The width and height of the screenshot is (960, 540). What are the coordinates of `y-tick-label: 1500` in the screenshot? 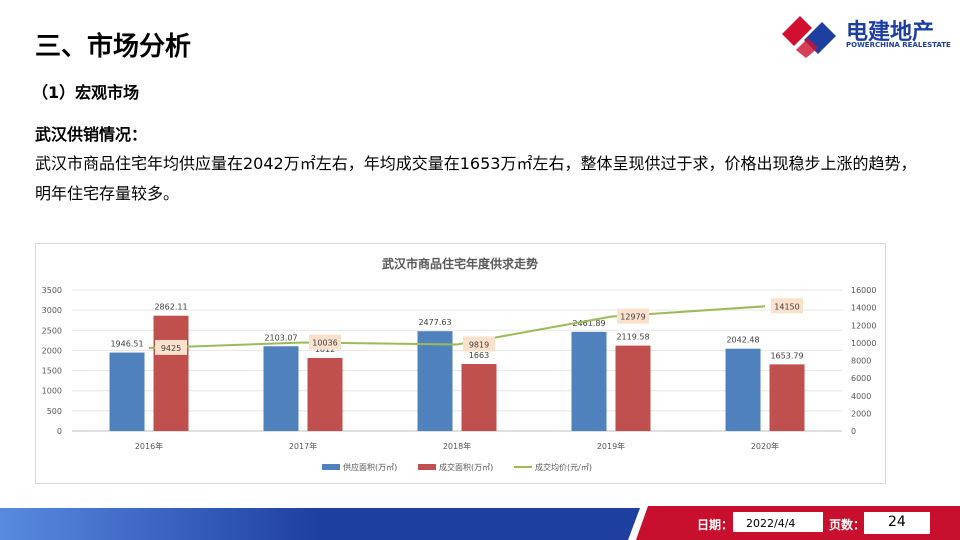 It's located at (52, 371).